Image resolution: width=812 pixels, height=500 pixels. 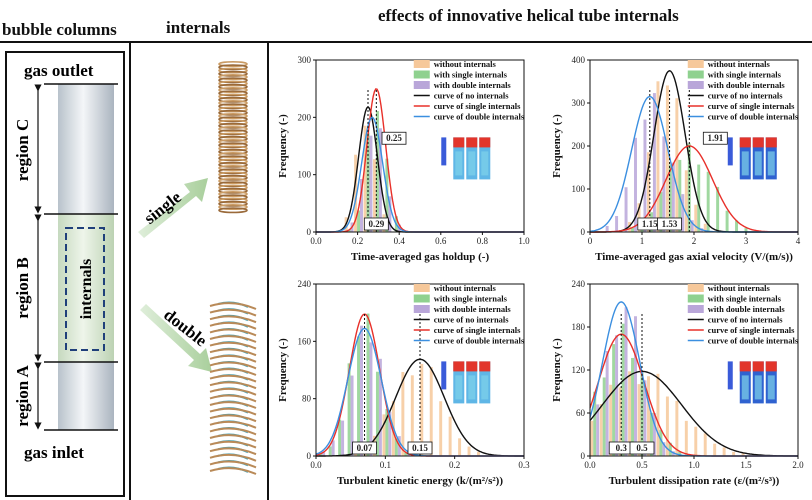 What do you see at coordinates (400, 241) in the screenshot?
I see `x-tick-label: 0.4` at bounding box center [400, 241].